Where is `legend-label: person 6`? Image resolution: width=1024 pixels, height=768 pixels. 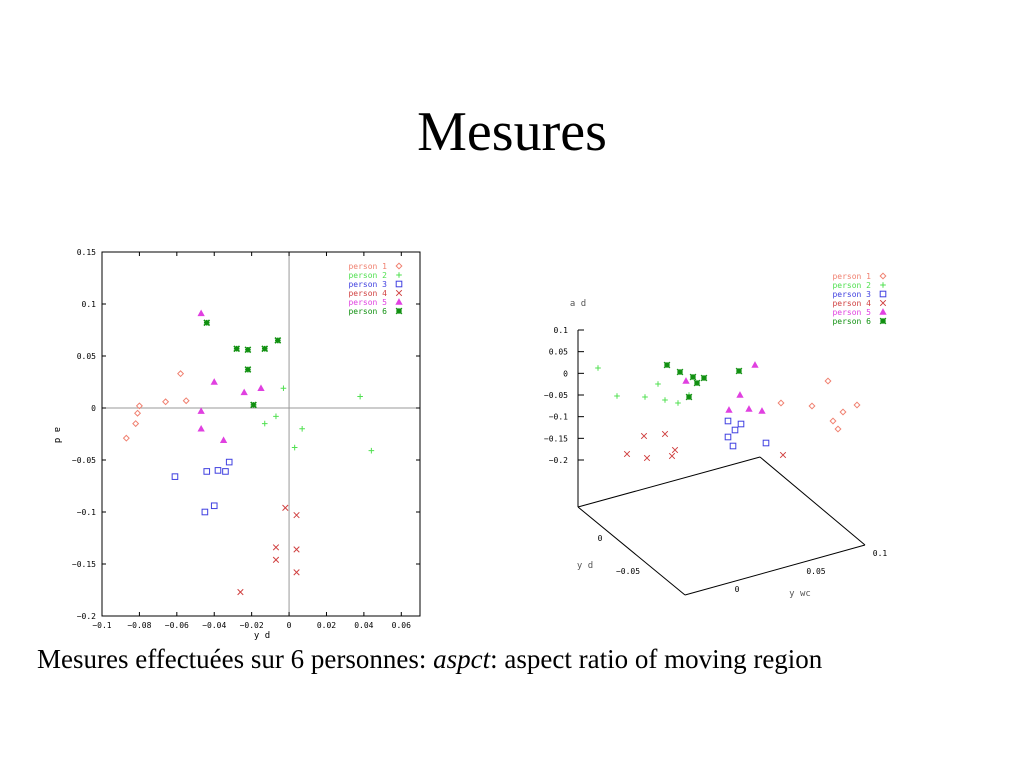
legend-label: person 6 is located at coordinates (851, 321).